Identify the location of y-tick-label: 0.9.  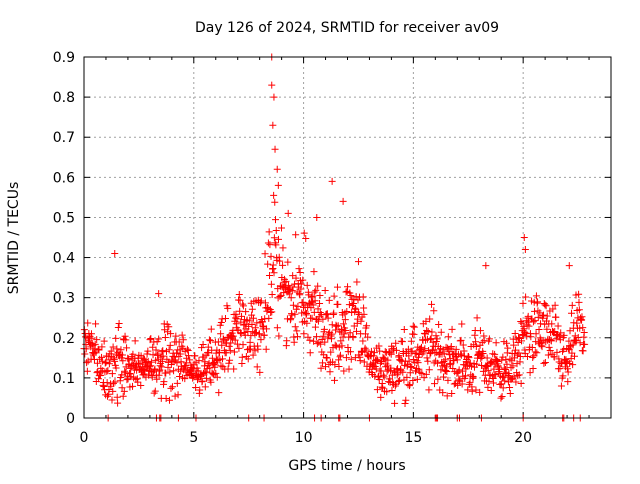
(64, 58).